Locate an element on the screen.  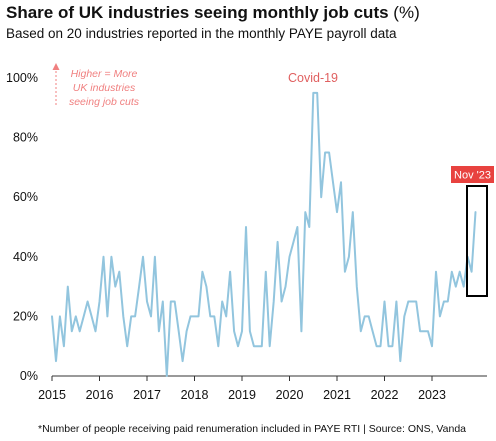
higher-annotation-line-1: Higher = More is located at coordinates (104, 74).